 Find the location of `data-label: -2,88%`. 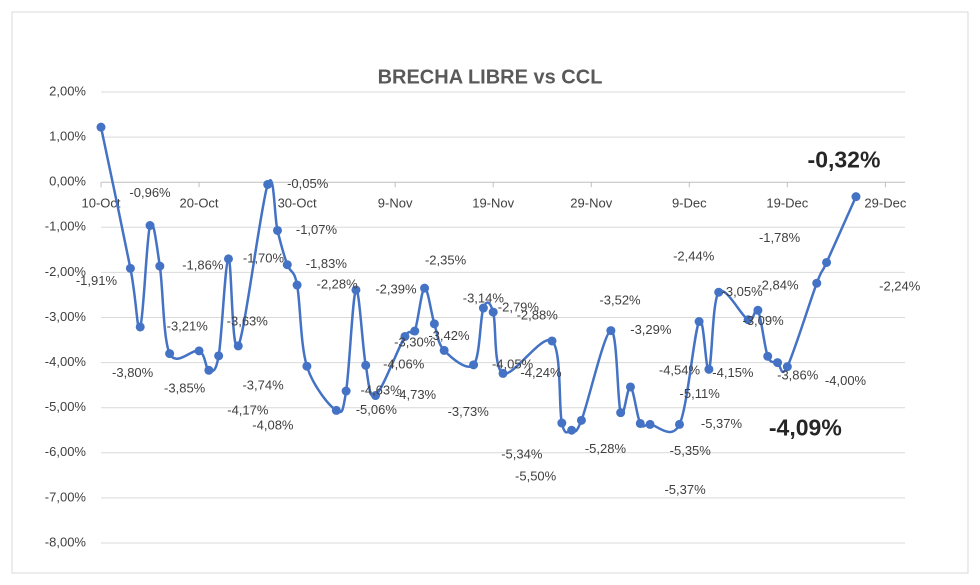

data-label: -2,88% is located at coordinates (538, 315).